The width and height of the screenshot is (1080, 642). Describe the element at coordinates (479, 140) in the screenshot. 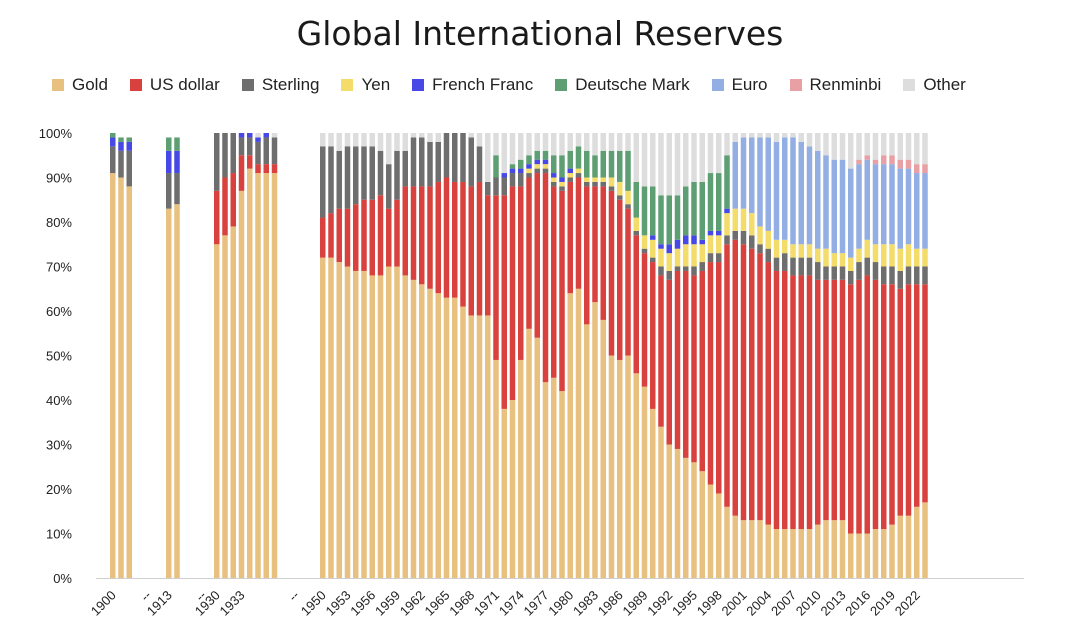

I see `bar-segment-other-1969` at that location.